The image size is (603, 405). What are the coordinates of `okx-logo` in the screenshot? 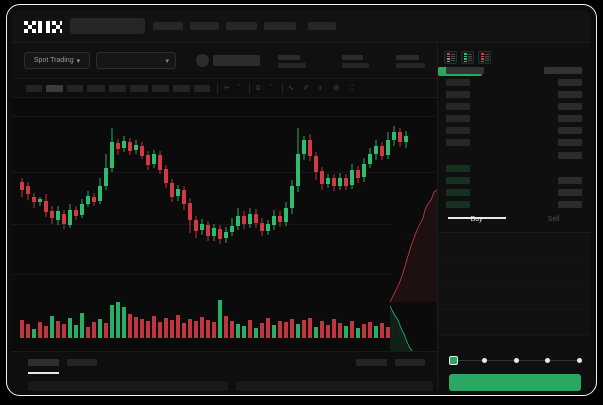 It's located at (43, 27).